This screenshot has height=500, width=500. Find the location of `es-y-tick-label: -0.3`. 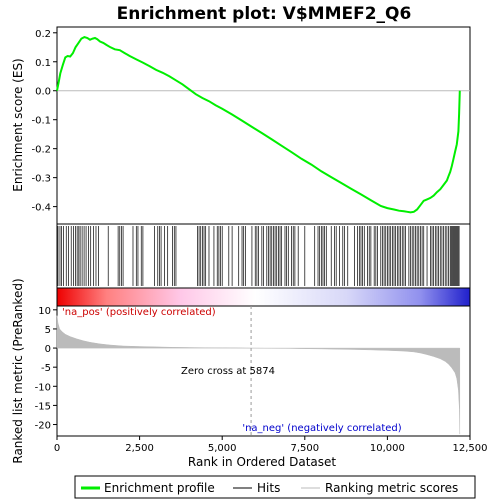

es-y-tick-label: -0.3 is located at coordinates (41, 179).